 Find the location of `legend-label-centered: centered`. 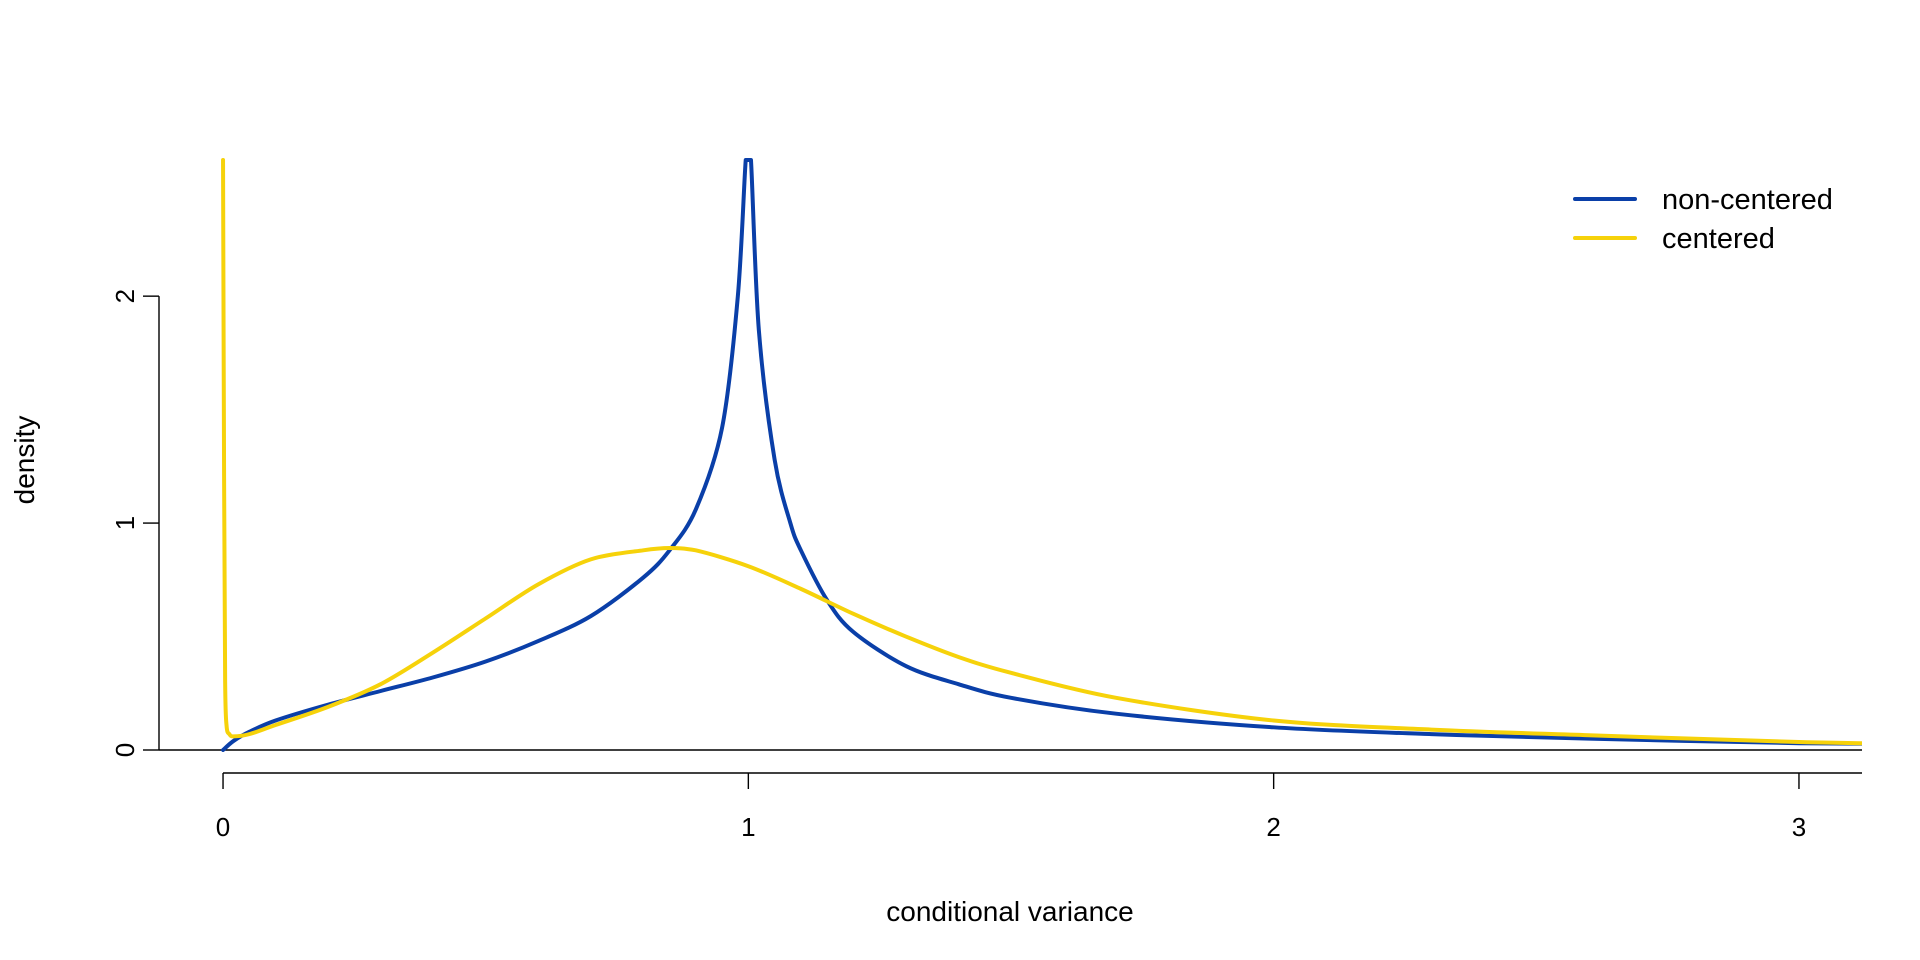

legend-label-centered: centered is located at coordinates (1718, 239).